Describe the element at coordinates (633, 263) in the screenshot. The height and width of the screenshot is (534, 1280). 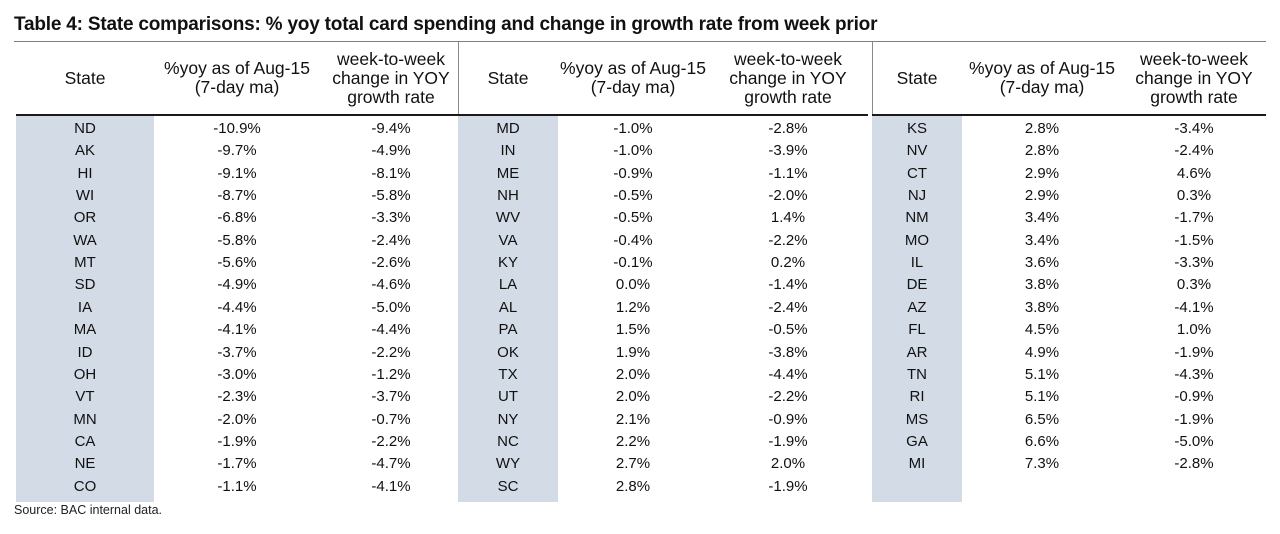
I see `yoy-cell: -0.1%` at that location.